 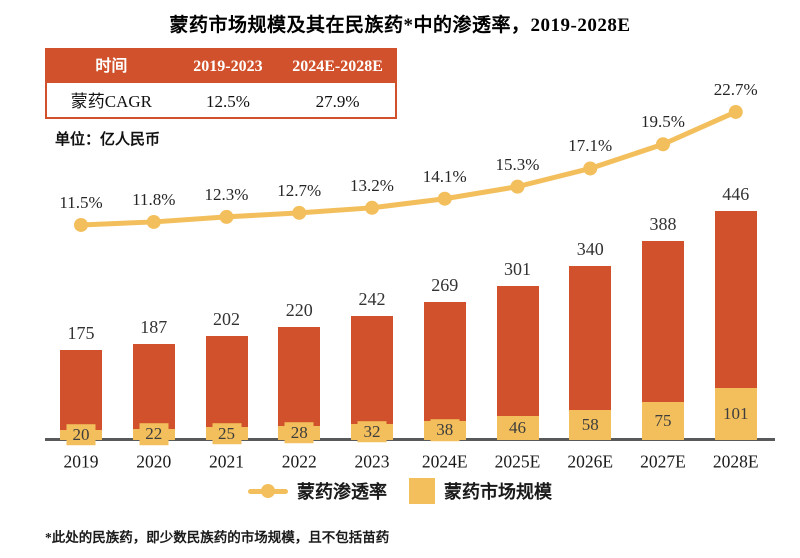 I want to click on bar-total-label: 388, so click(x=663, y=223).